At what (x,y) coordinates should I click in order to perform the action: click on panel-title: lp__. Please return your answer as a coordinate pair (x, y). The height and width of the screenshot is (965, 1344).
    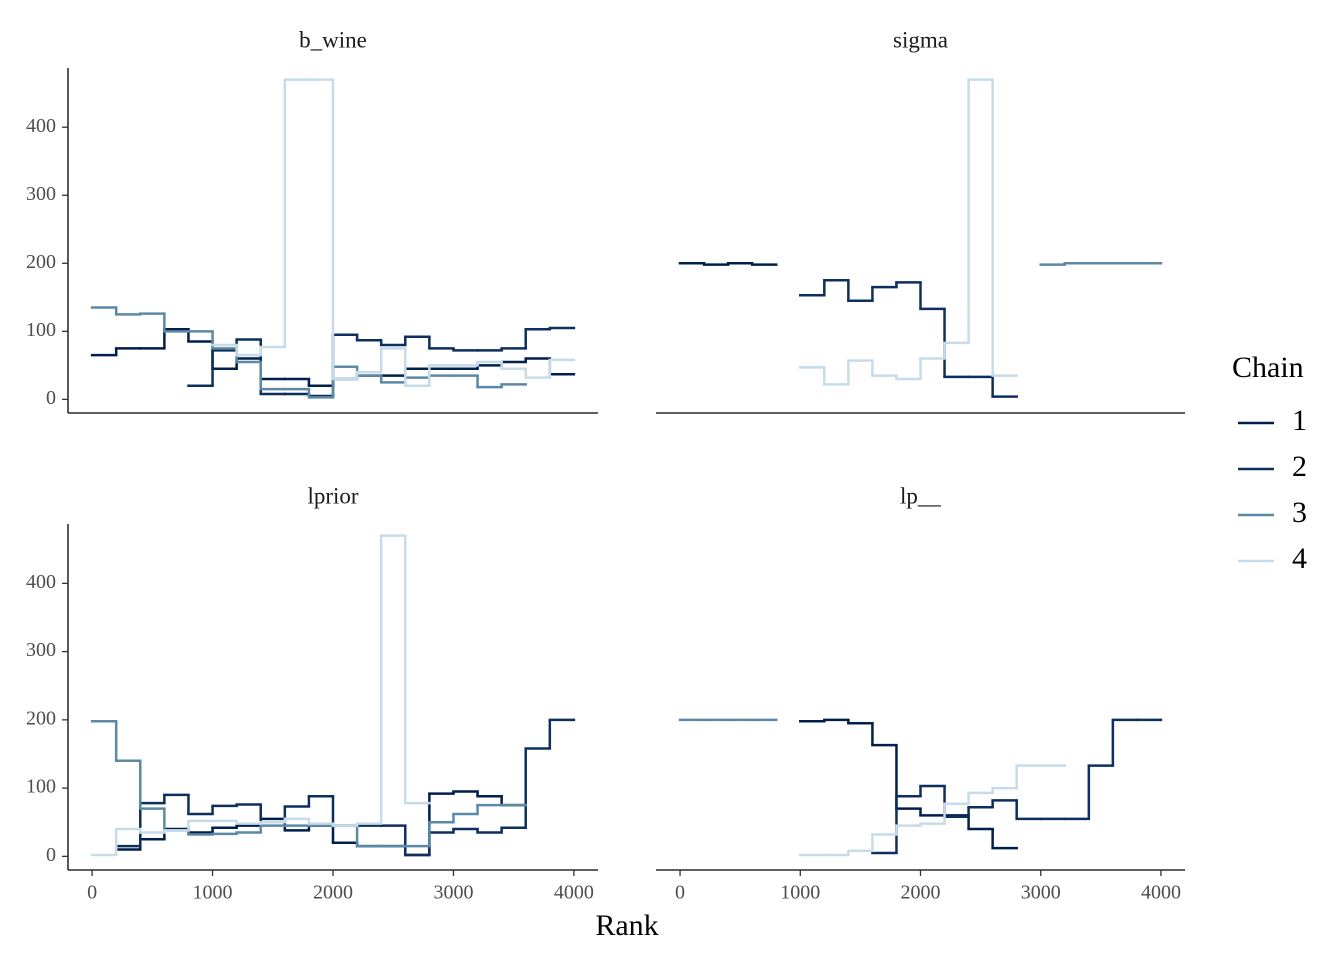
    Looking at the image, I should click on (920, 495).